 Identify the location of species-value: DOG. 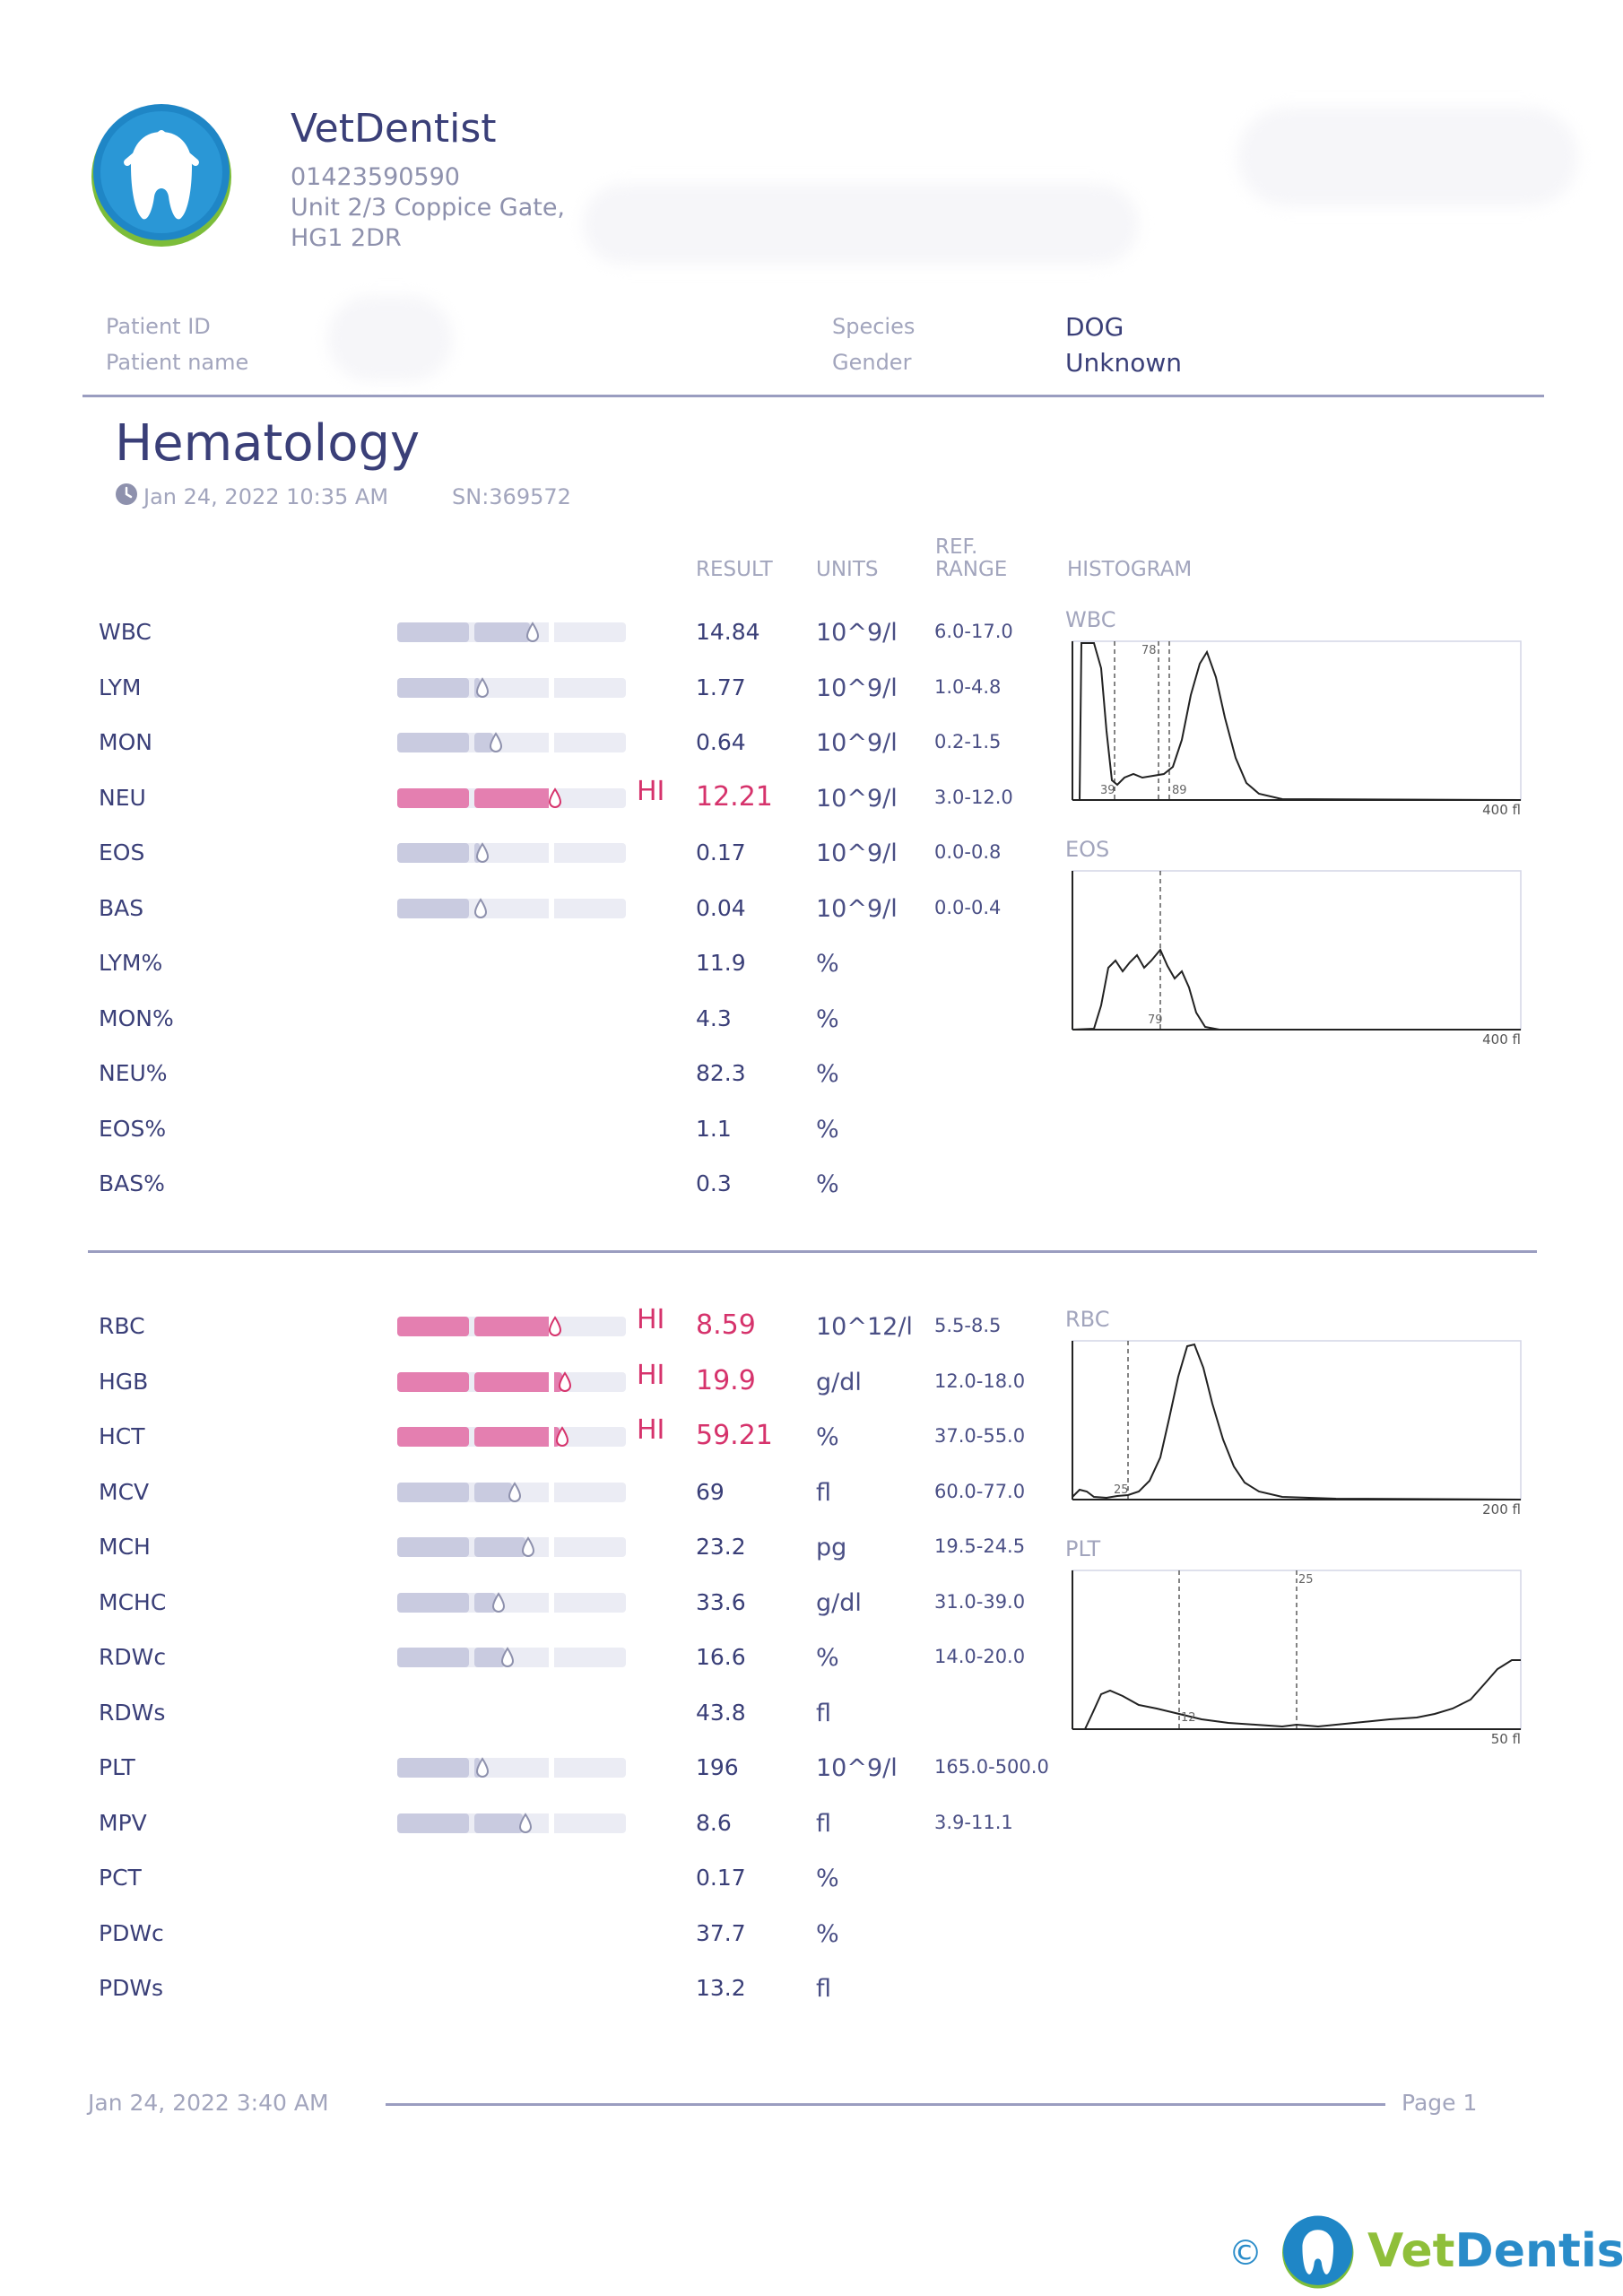
(1094, 327).